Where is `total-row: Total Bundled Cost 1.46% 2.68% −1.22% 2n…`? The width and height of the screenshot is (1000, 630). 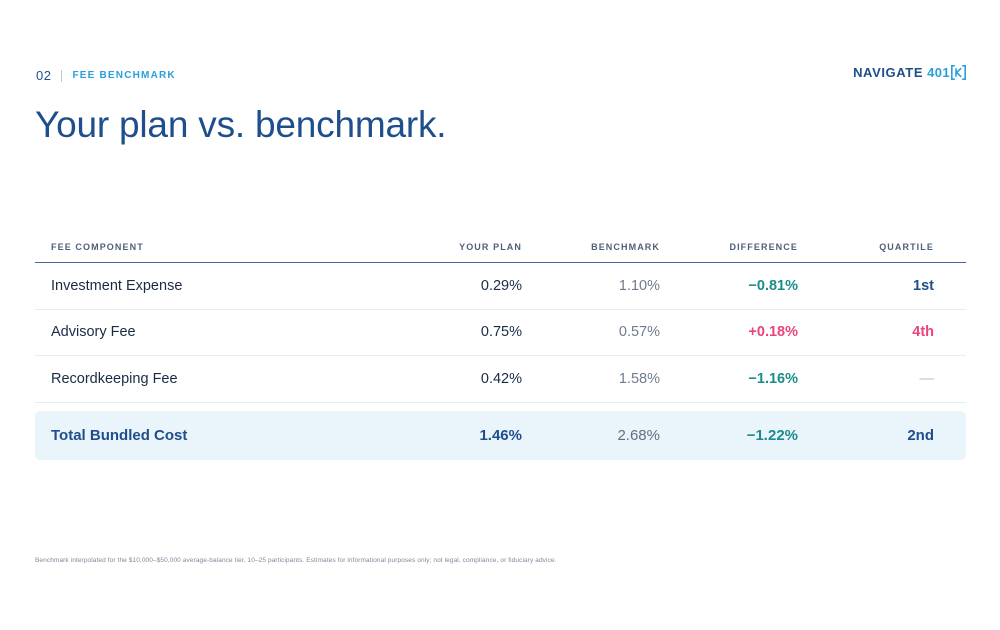 total-row: Total Bundled Cost 1.46% 2.68% −1.22% 2n… is located at coordinates (500, 435).